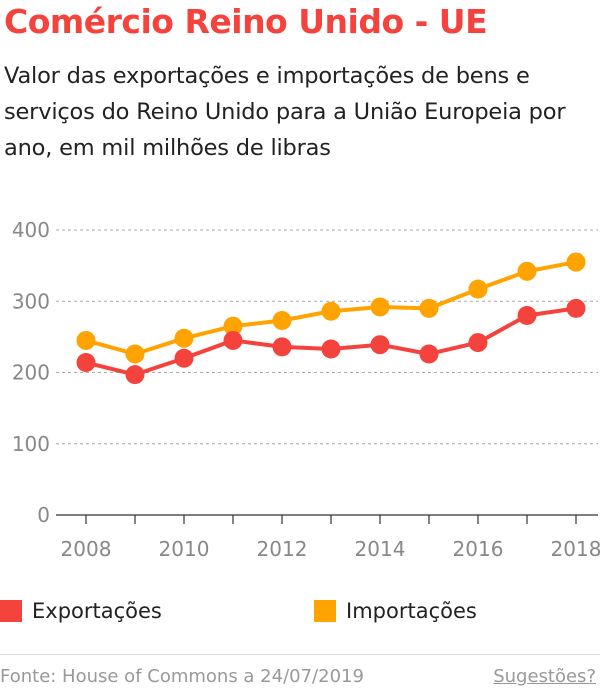 The image size is (600, 700). Describe the element at coordinates (31, 230) in the screenshot. I see `y-tick-label: 400` at that location.